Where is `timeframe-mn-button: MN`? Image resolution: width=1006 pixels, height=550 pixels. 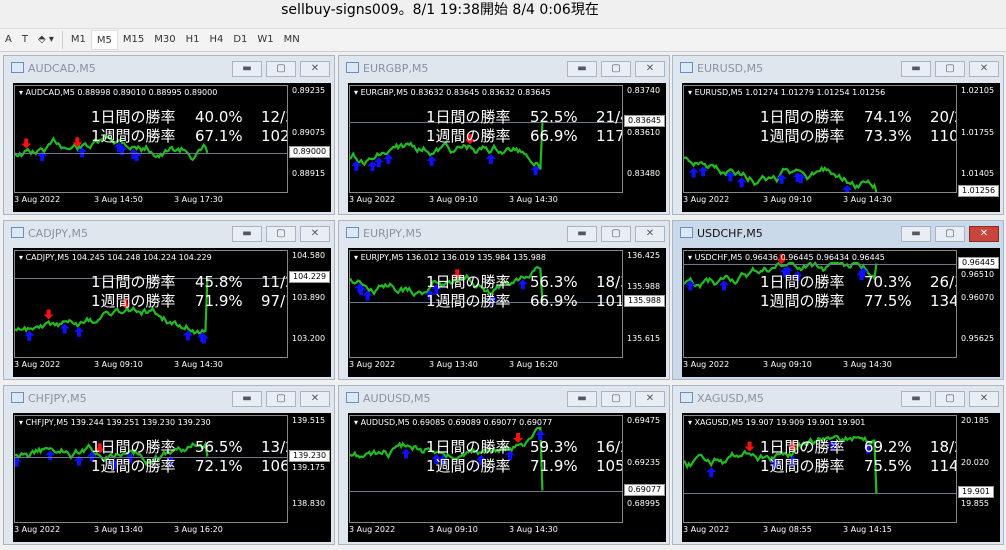
timeframe-mn-button: MN is located at coordinates (291, 39).